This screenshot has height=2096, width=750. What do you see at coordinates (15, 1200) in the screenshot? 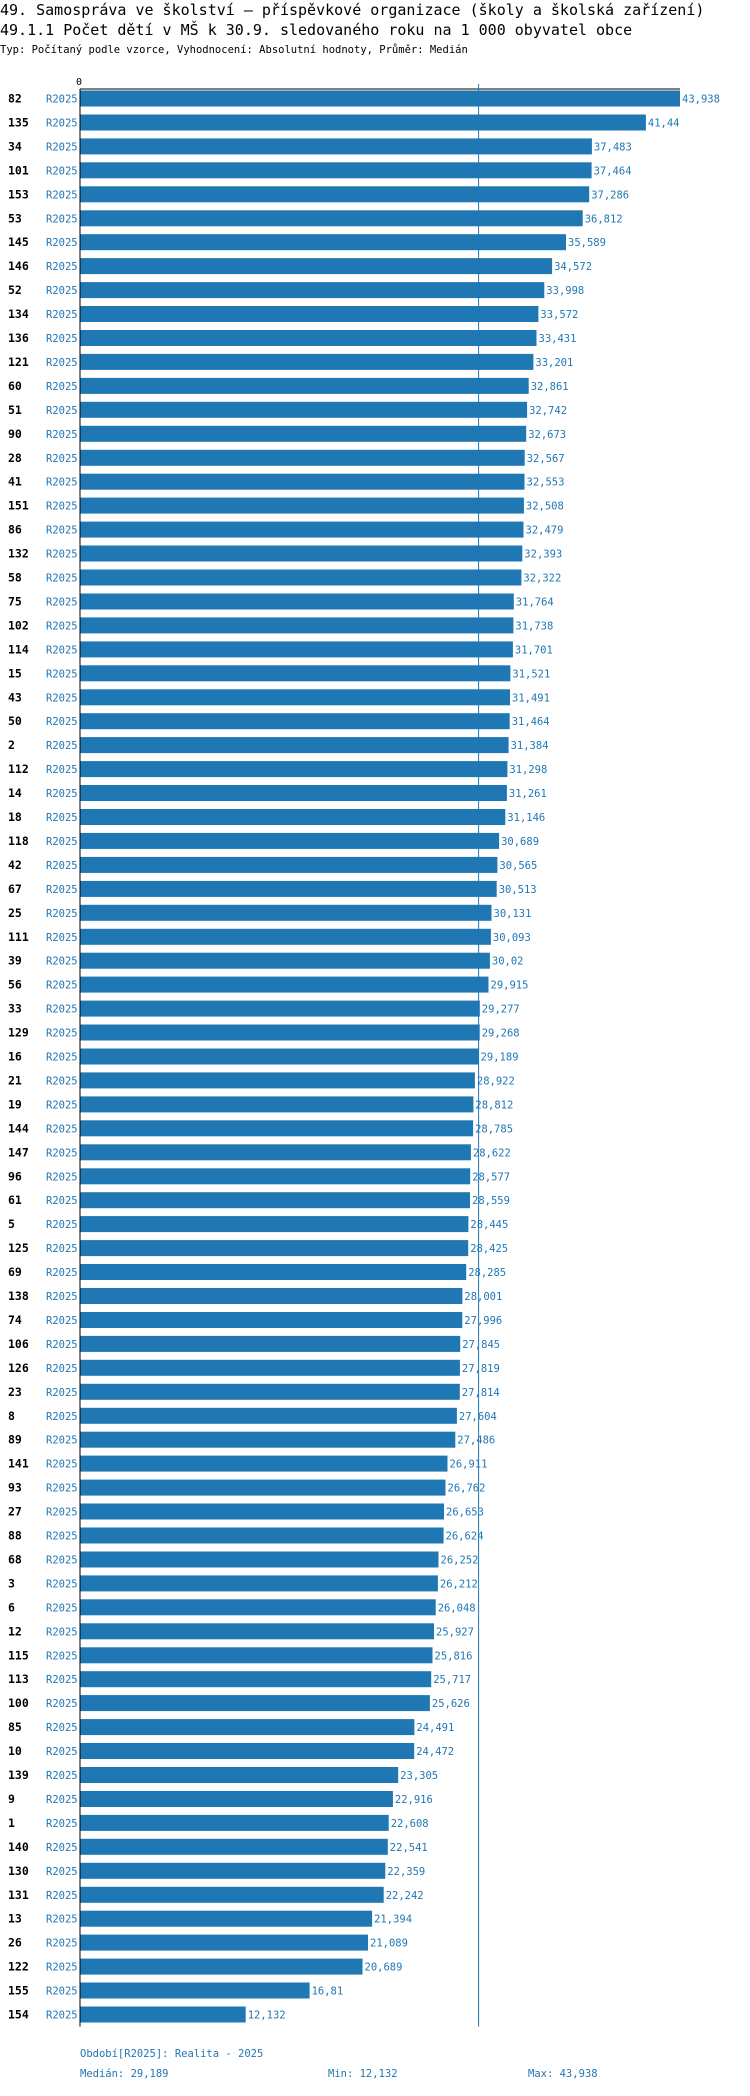
I see `category-label: 61` at bounding box center [15, 1200].